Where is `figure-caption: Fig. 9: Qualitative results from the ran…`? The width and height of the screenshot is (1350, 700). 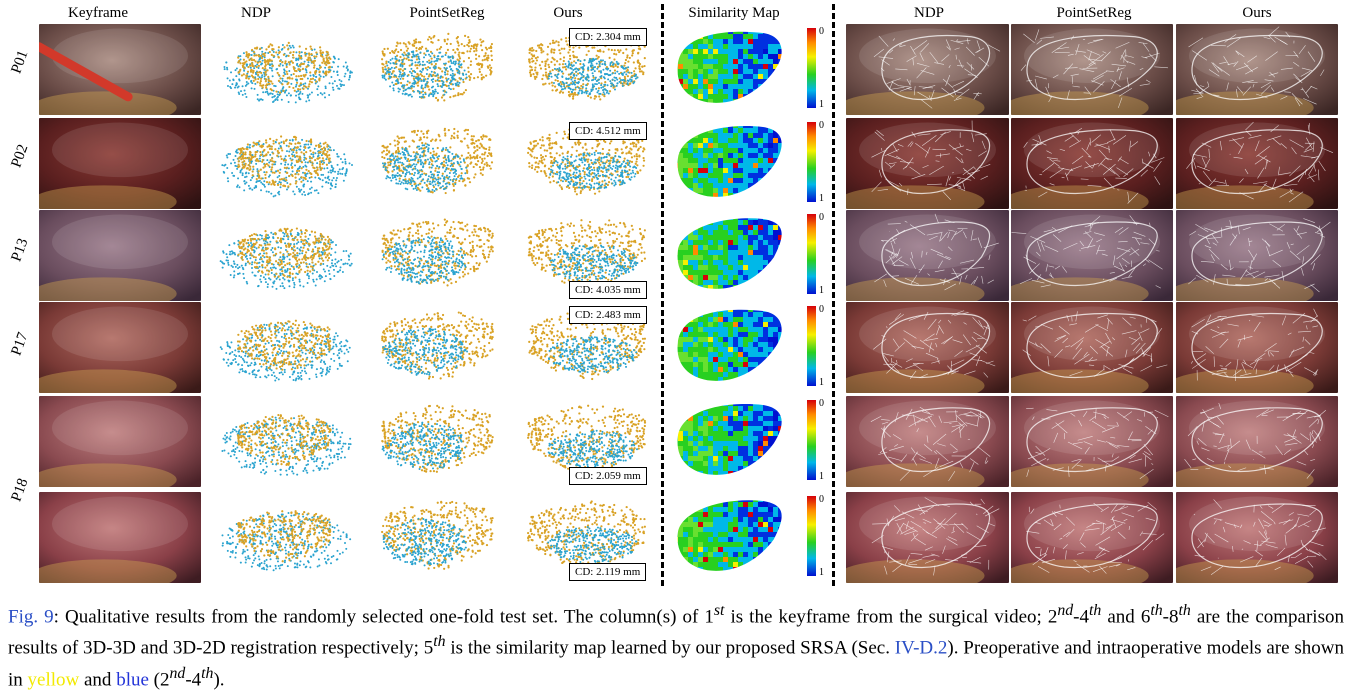 figure-caption: Fig. 9: Qualitative results from the ran… is located at coordinates (676, 646).